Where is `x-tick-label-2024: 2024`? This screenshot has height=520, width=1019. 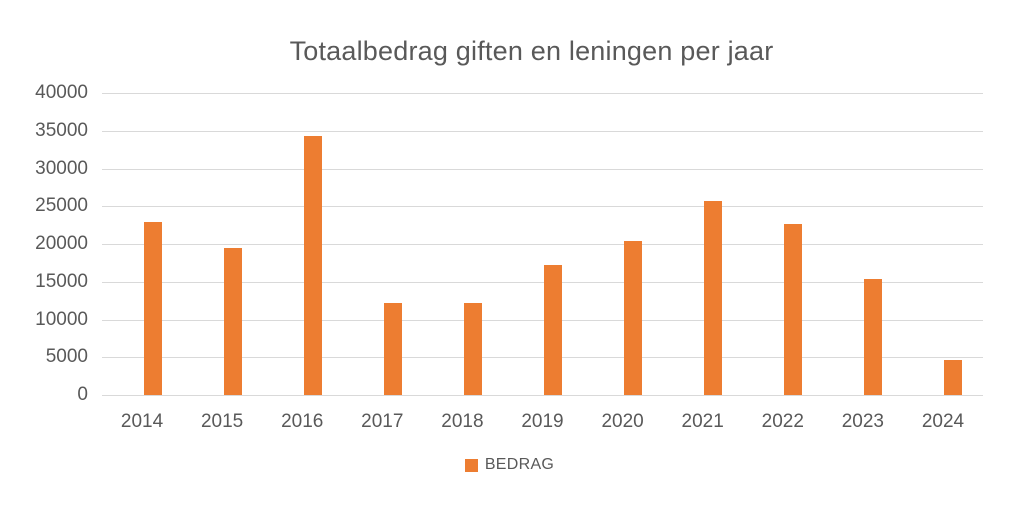
x-tick-label-2024: 2024 is located at coordinates (943, 421).